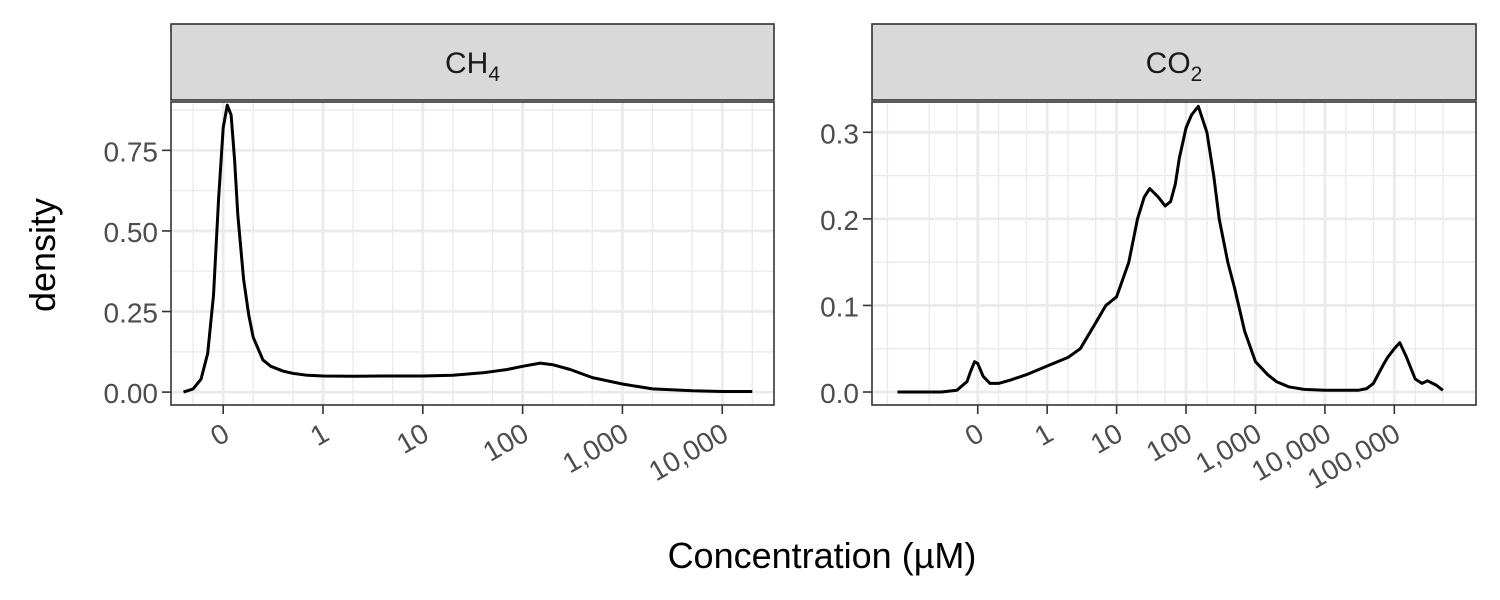 The image size is (1500, 600). What do you see at coordinates (131, 313) in the screenshot?
I see `y-tick-label: 0.25` at bounding box center [131, 313].